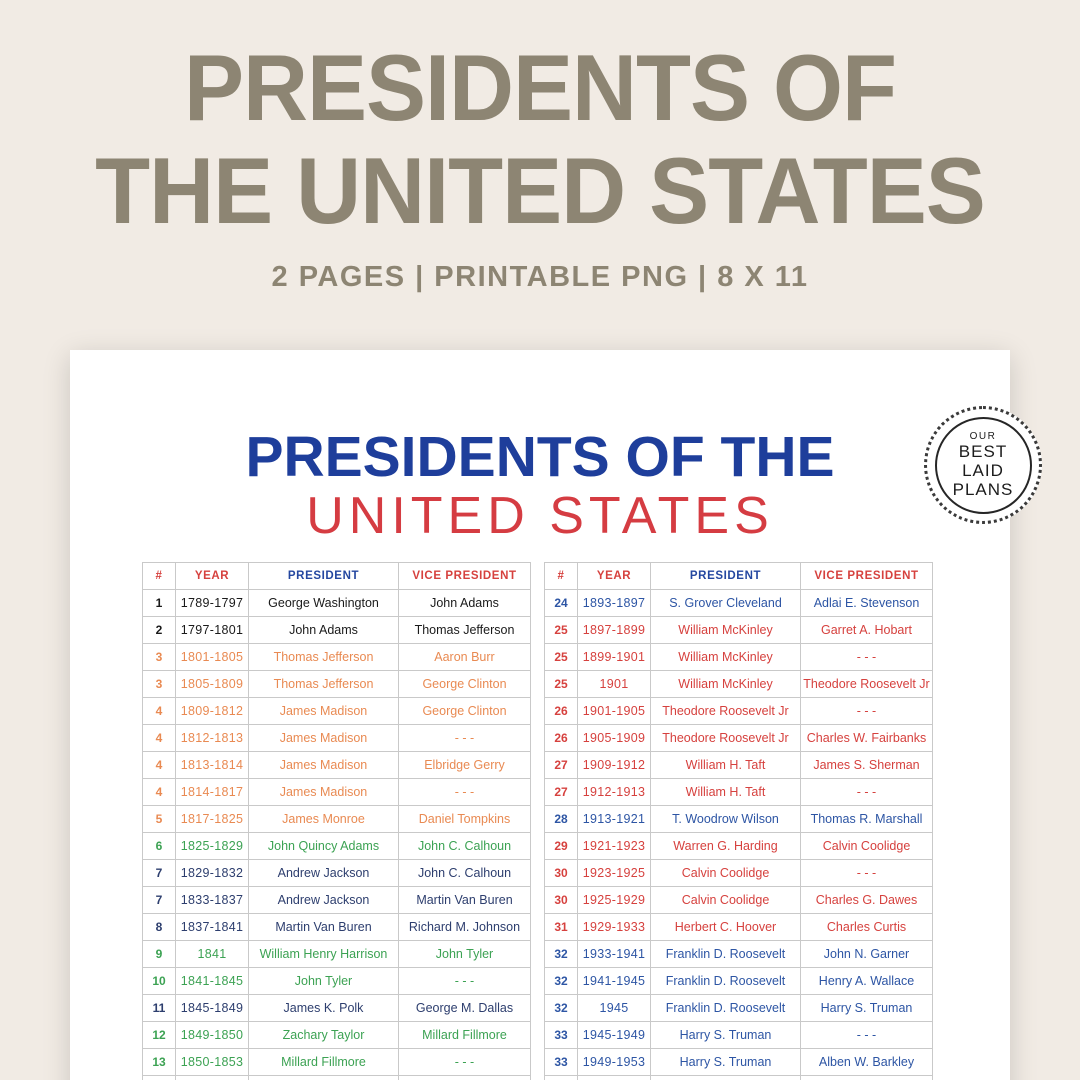 Image resolution: width=1080 pixels, height=1080 pixels. Describe the element at coordinates (464, 657) in the screenshot. I see `cell-vice-president: Aaron Burr` at that location.